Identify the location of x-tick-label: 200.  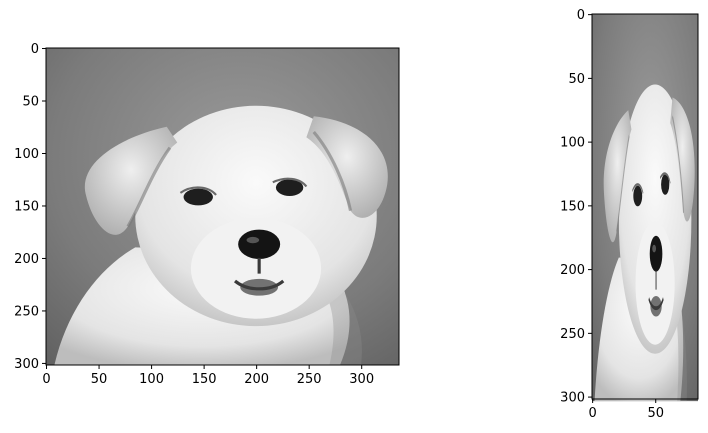
(256, 379).